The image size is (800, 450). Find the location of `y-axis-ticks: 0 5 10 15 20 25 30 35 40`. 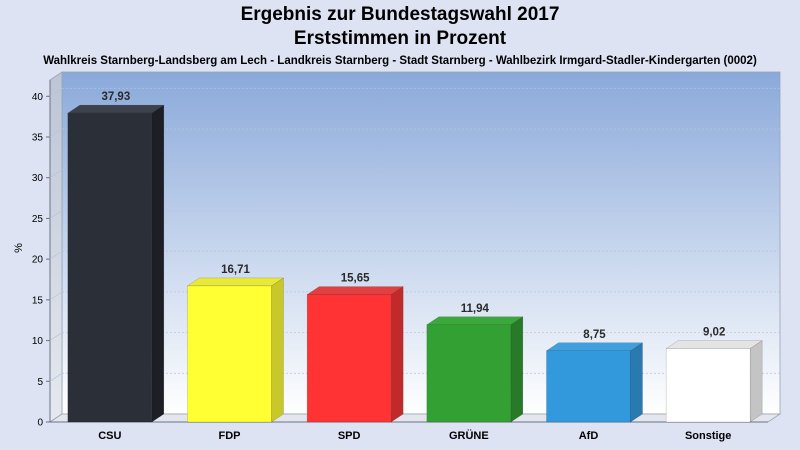

y-axis-ticks: 0 5 10 15 20 25 30 35 40 is located at coordinates (41, 260).